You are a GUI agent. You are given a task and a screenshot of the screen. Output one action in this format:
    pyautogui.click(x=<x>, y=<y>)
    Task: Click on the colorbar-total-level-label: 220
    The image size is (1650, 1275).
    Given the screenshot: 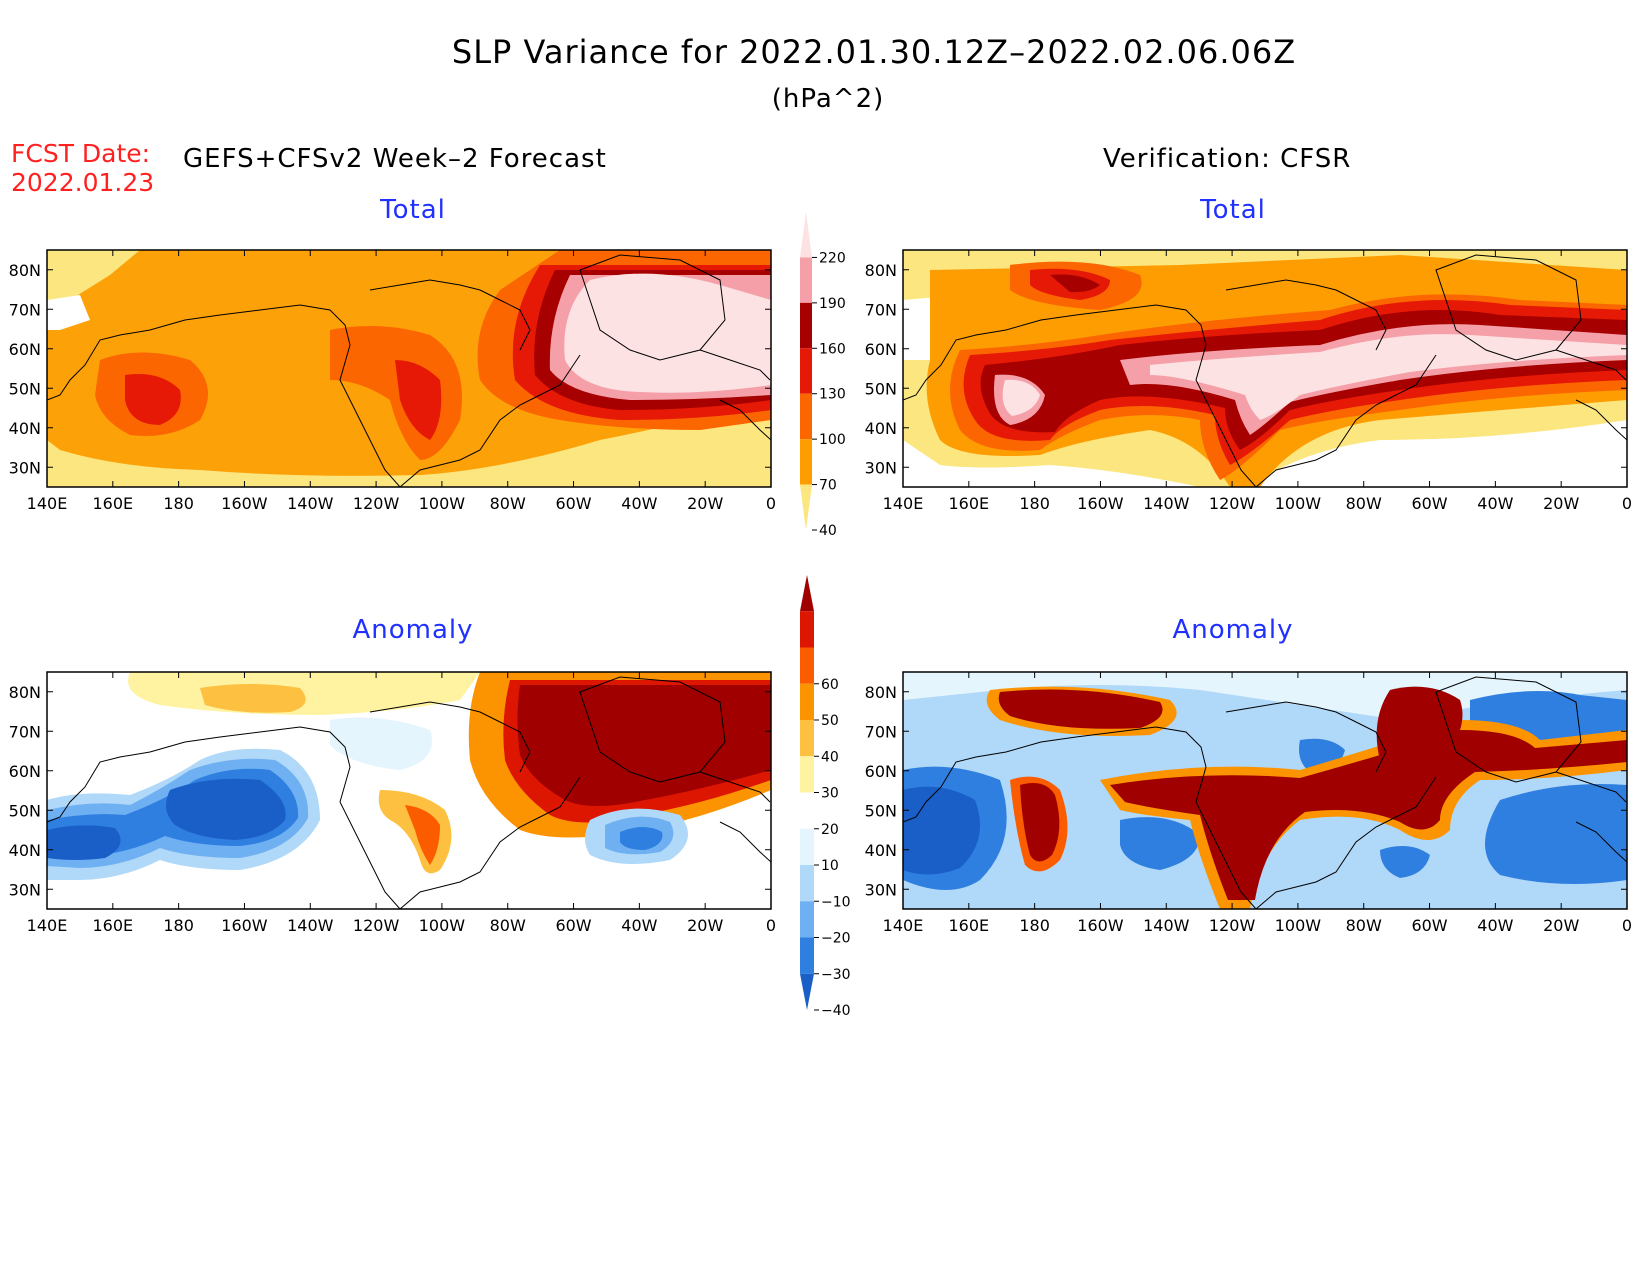 What is the action you would take?
    pyautogui.click(x=832, y=258)
    